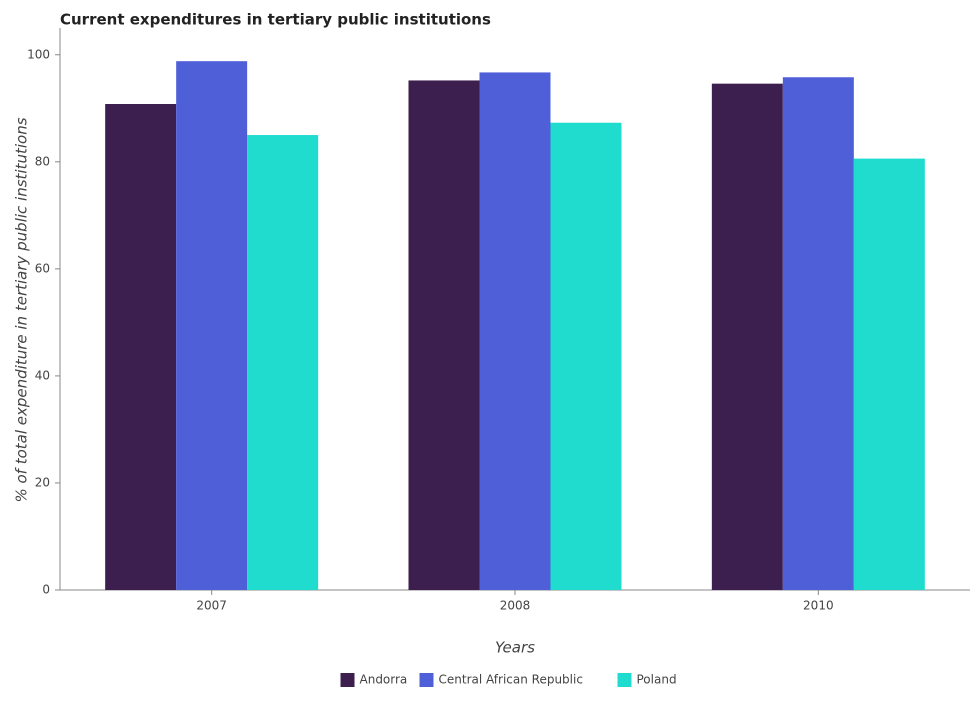  What do you see at coordinates (515, 606) in the screenshot?
I see `x-tick-label: 2008` at bounding box center [515, 606].